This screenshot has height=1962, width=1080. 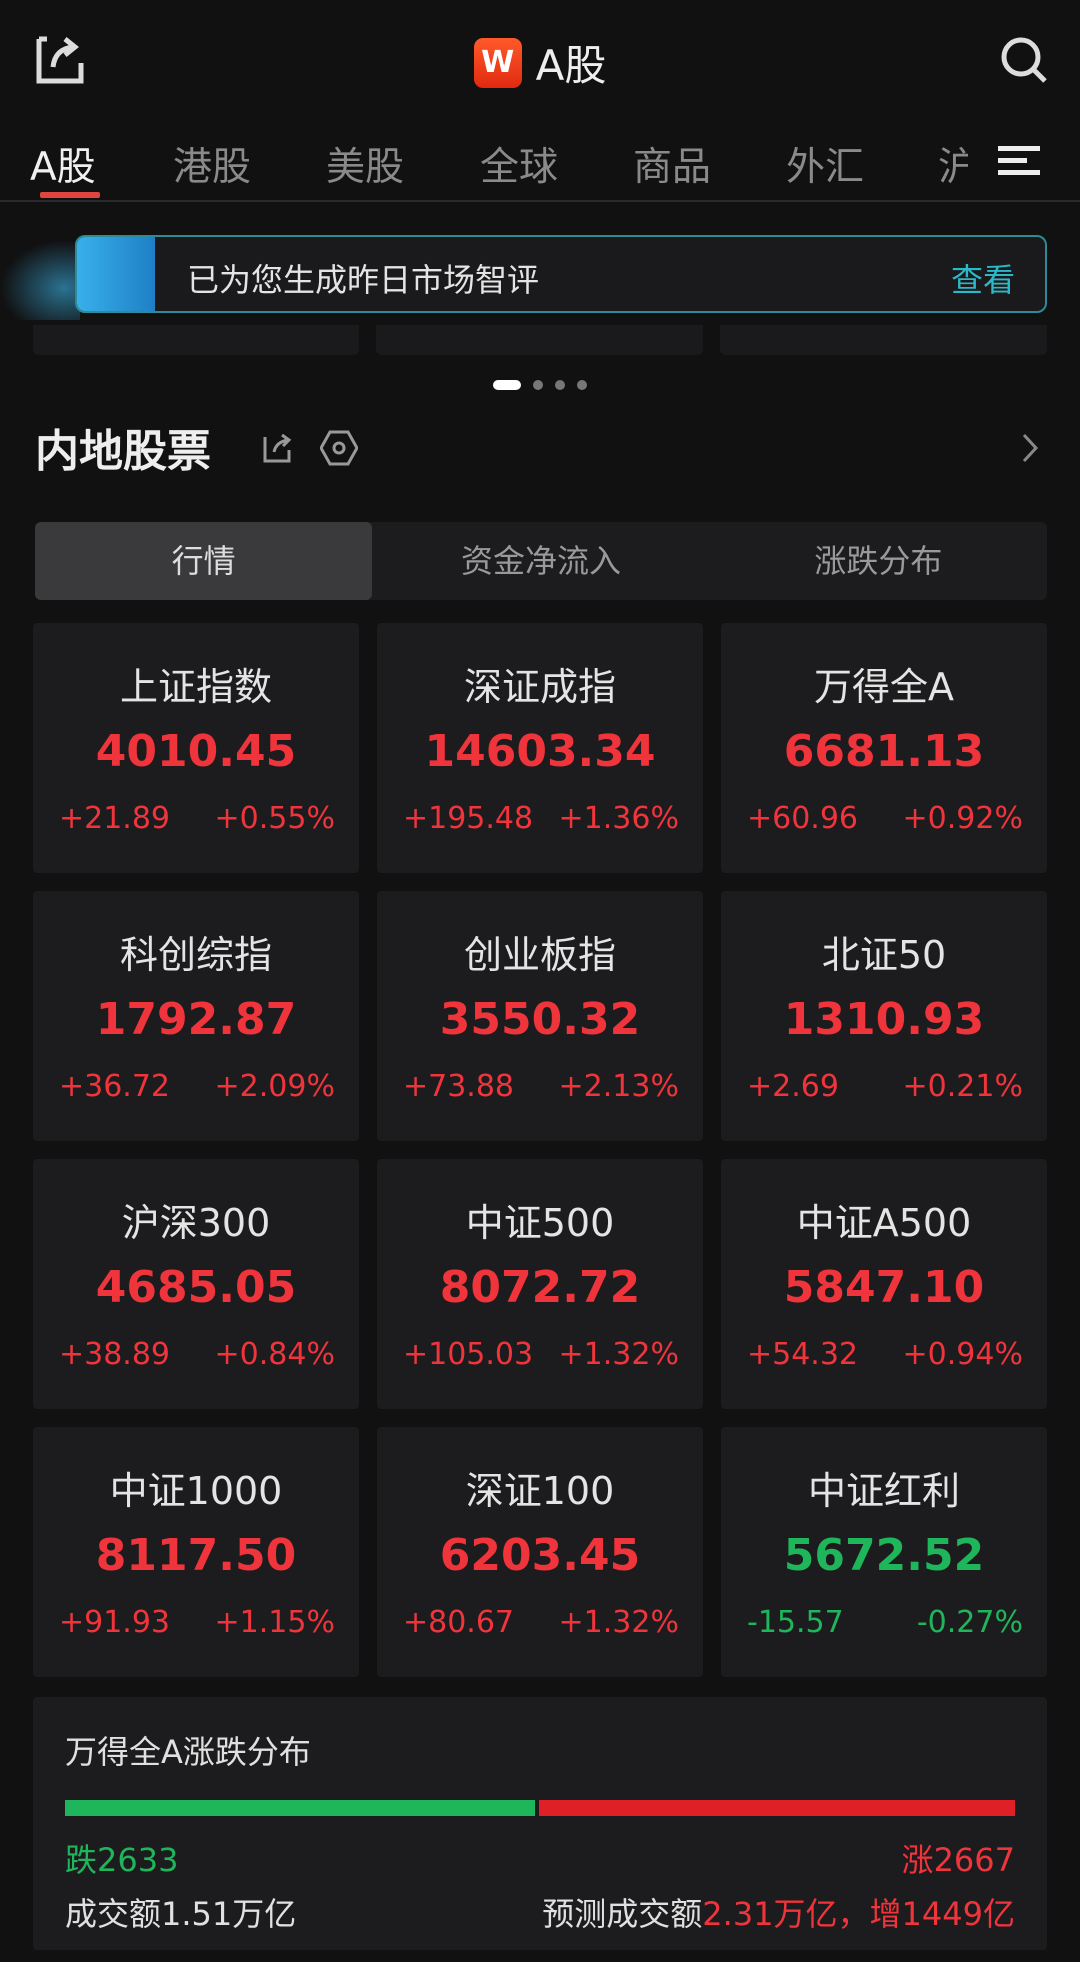 What do you see at coordinates (962, 1354) in the screenshot?
I see `index-change-pct: +0.94%` at bounding box center [962, 1354].